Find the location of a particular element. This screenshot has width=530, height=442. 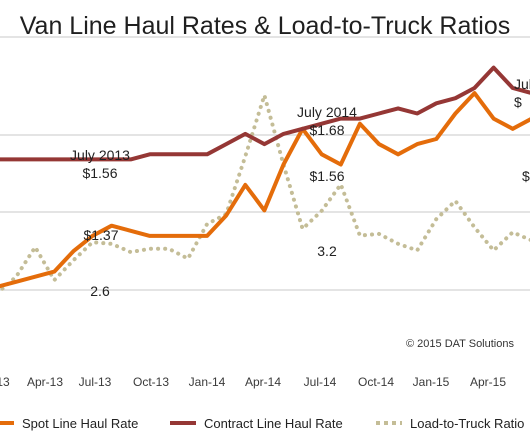

legend-label-ratio: Load-to-Truck Ratio is located at coordinates (467, 423).